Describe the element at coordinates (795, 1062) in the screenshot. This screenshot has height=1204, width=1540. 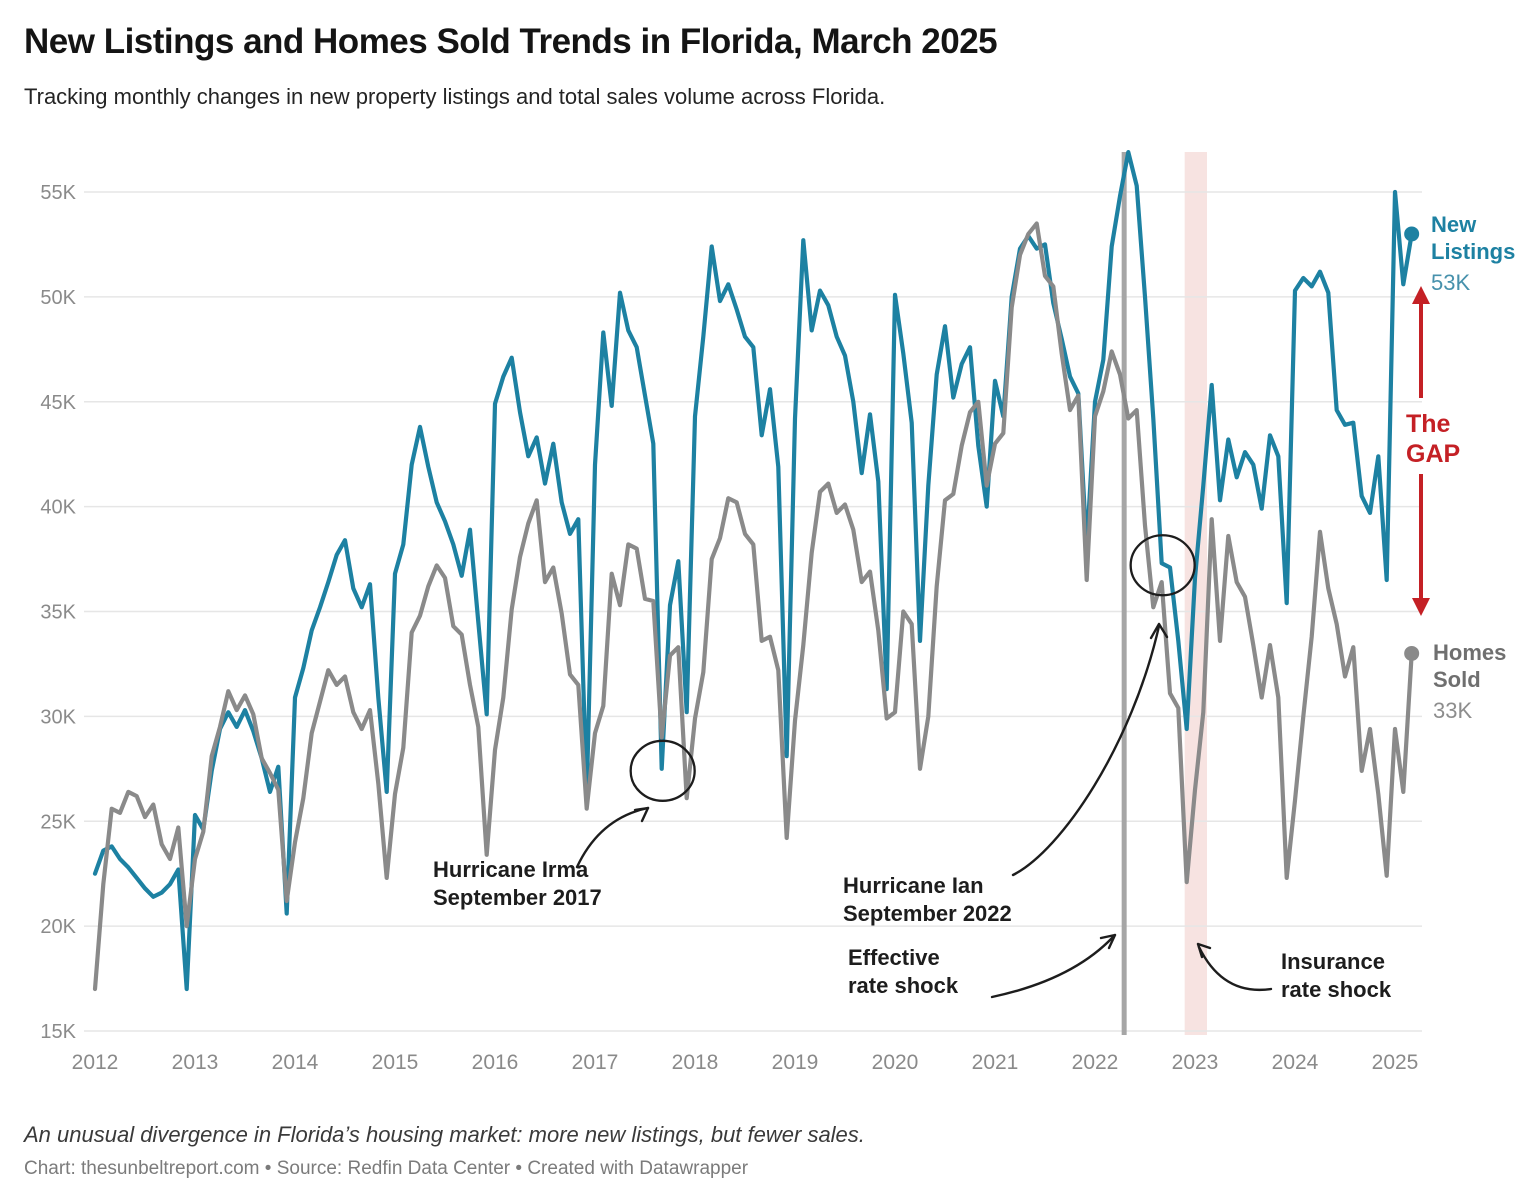
I see `x-axis-tick: 2019` at that location.